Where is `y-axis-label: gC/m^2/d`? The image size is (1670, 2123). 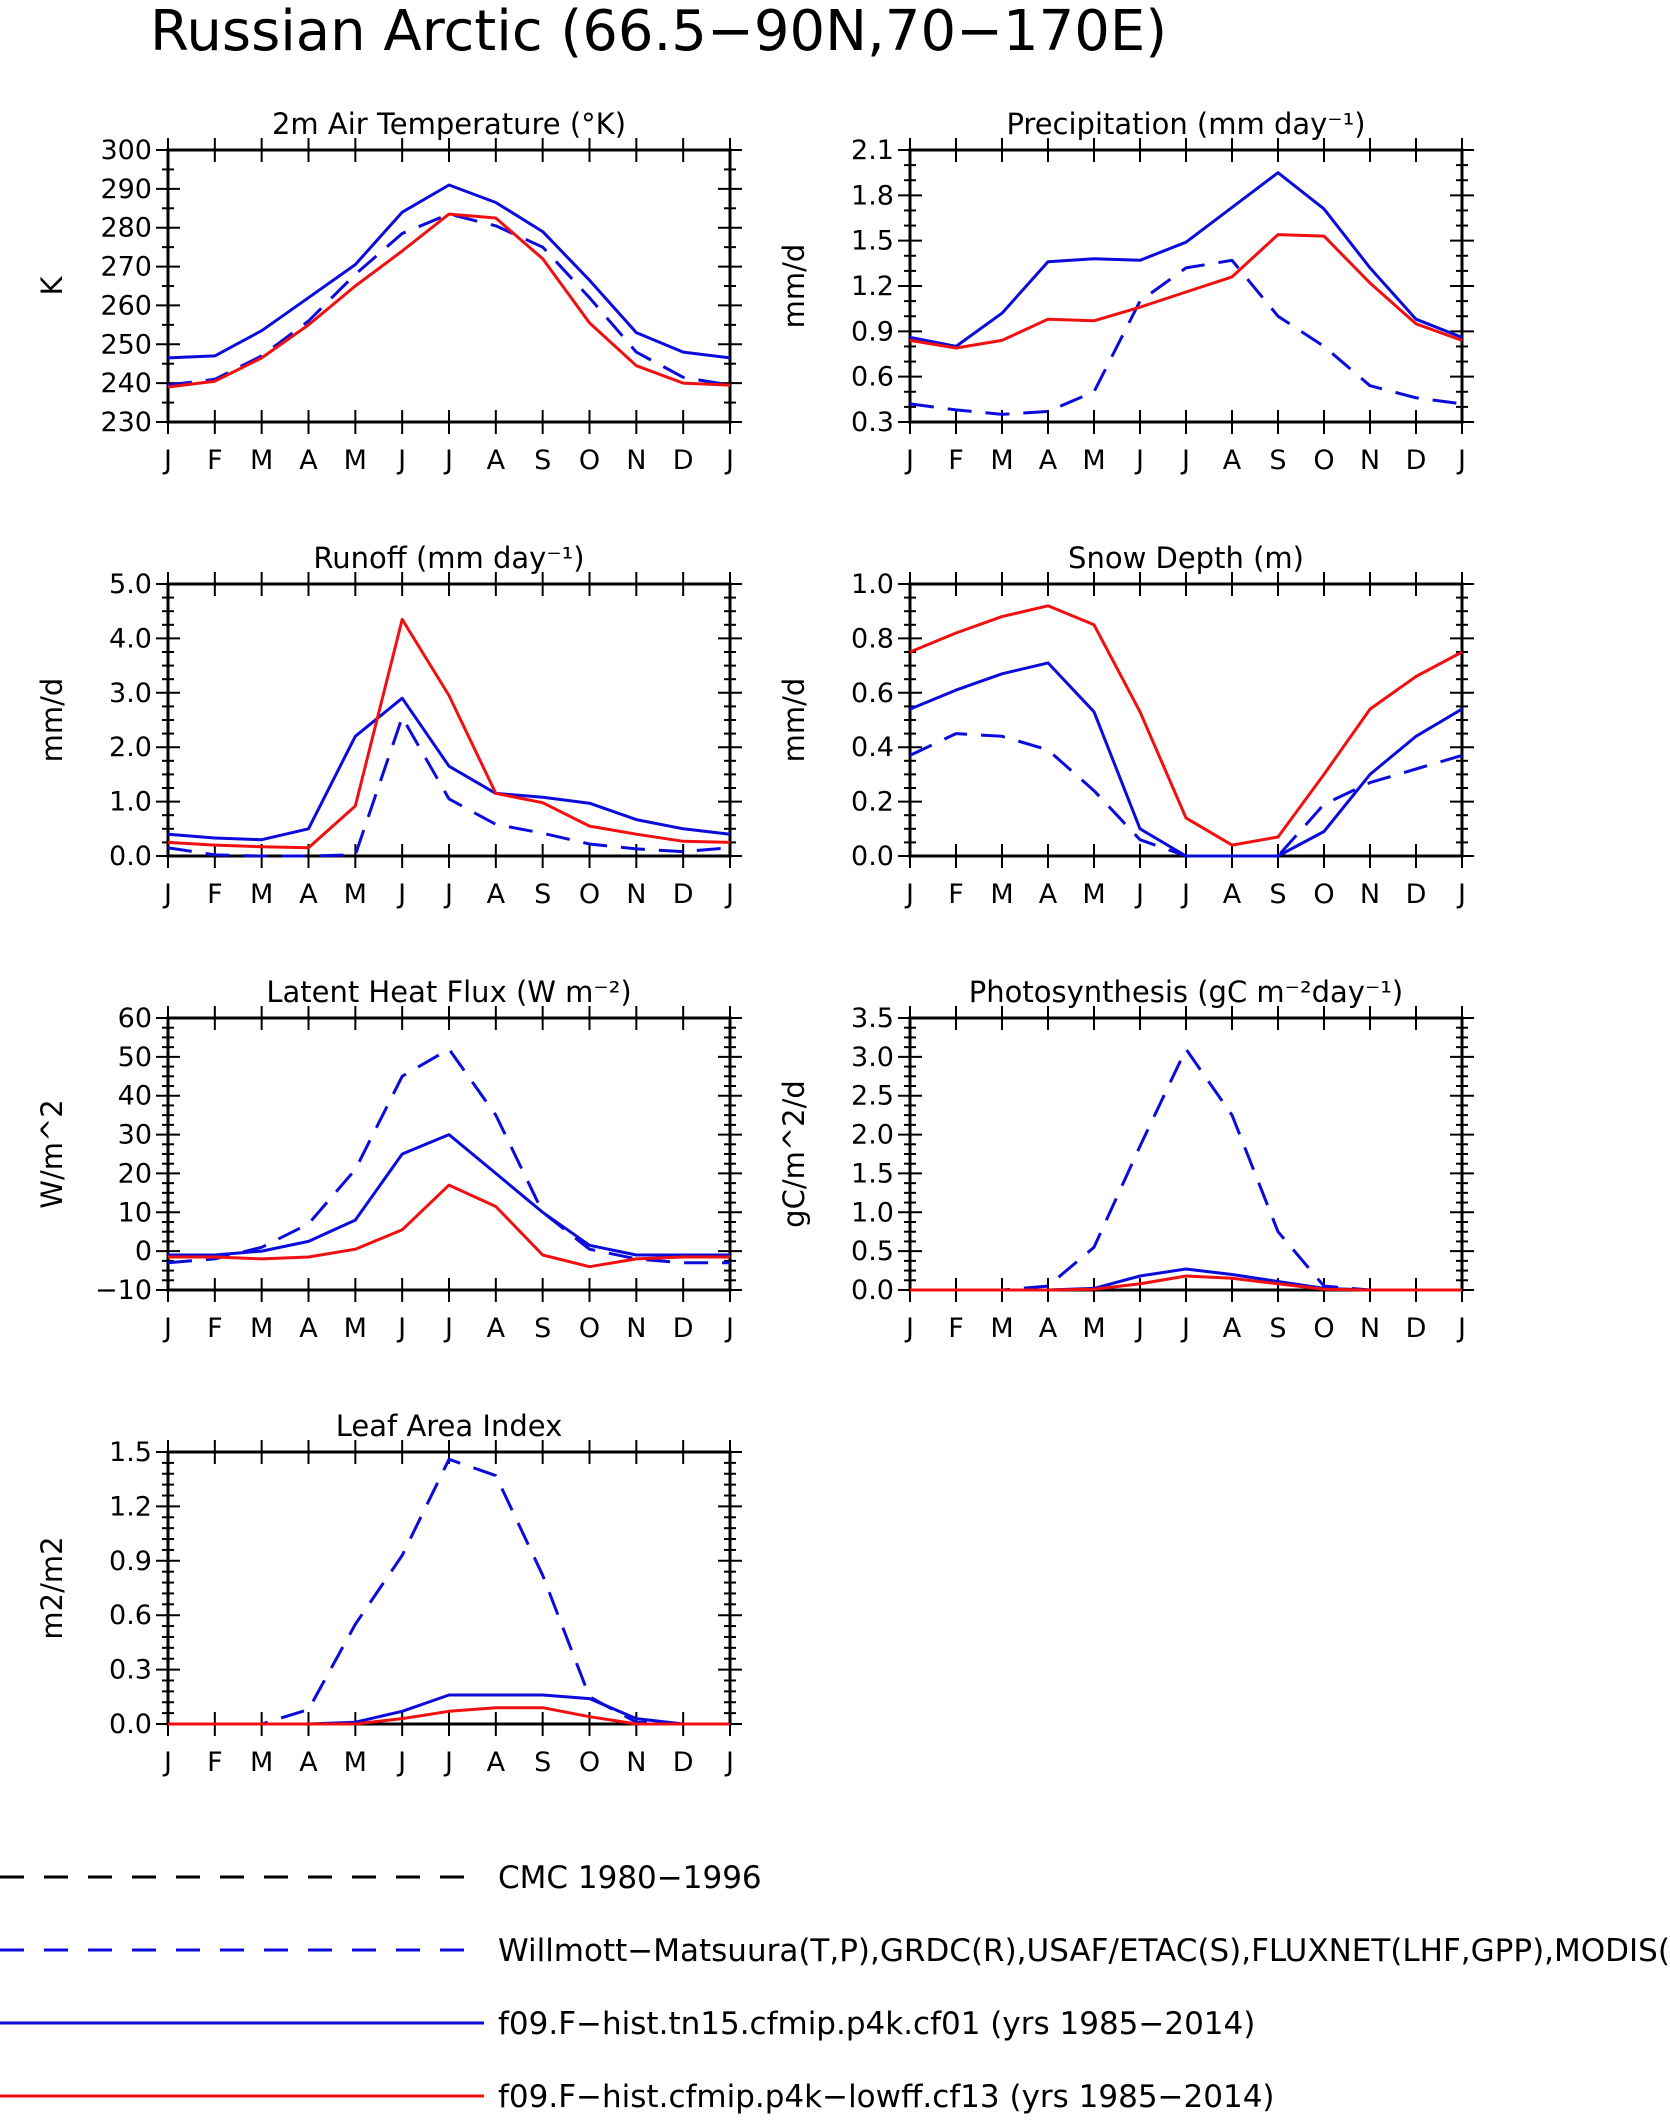 y-axis-label: gC/m^2/d is located at coordinates (794, 1154).